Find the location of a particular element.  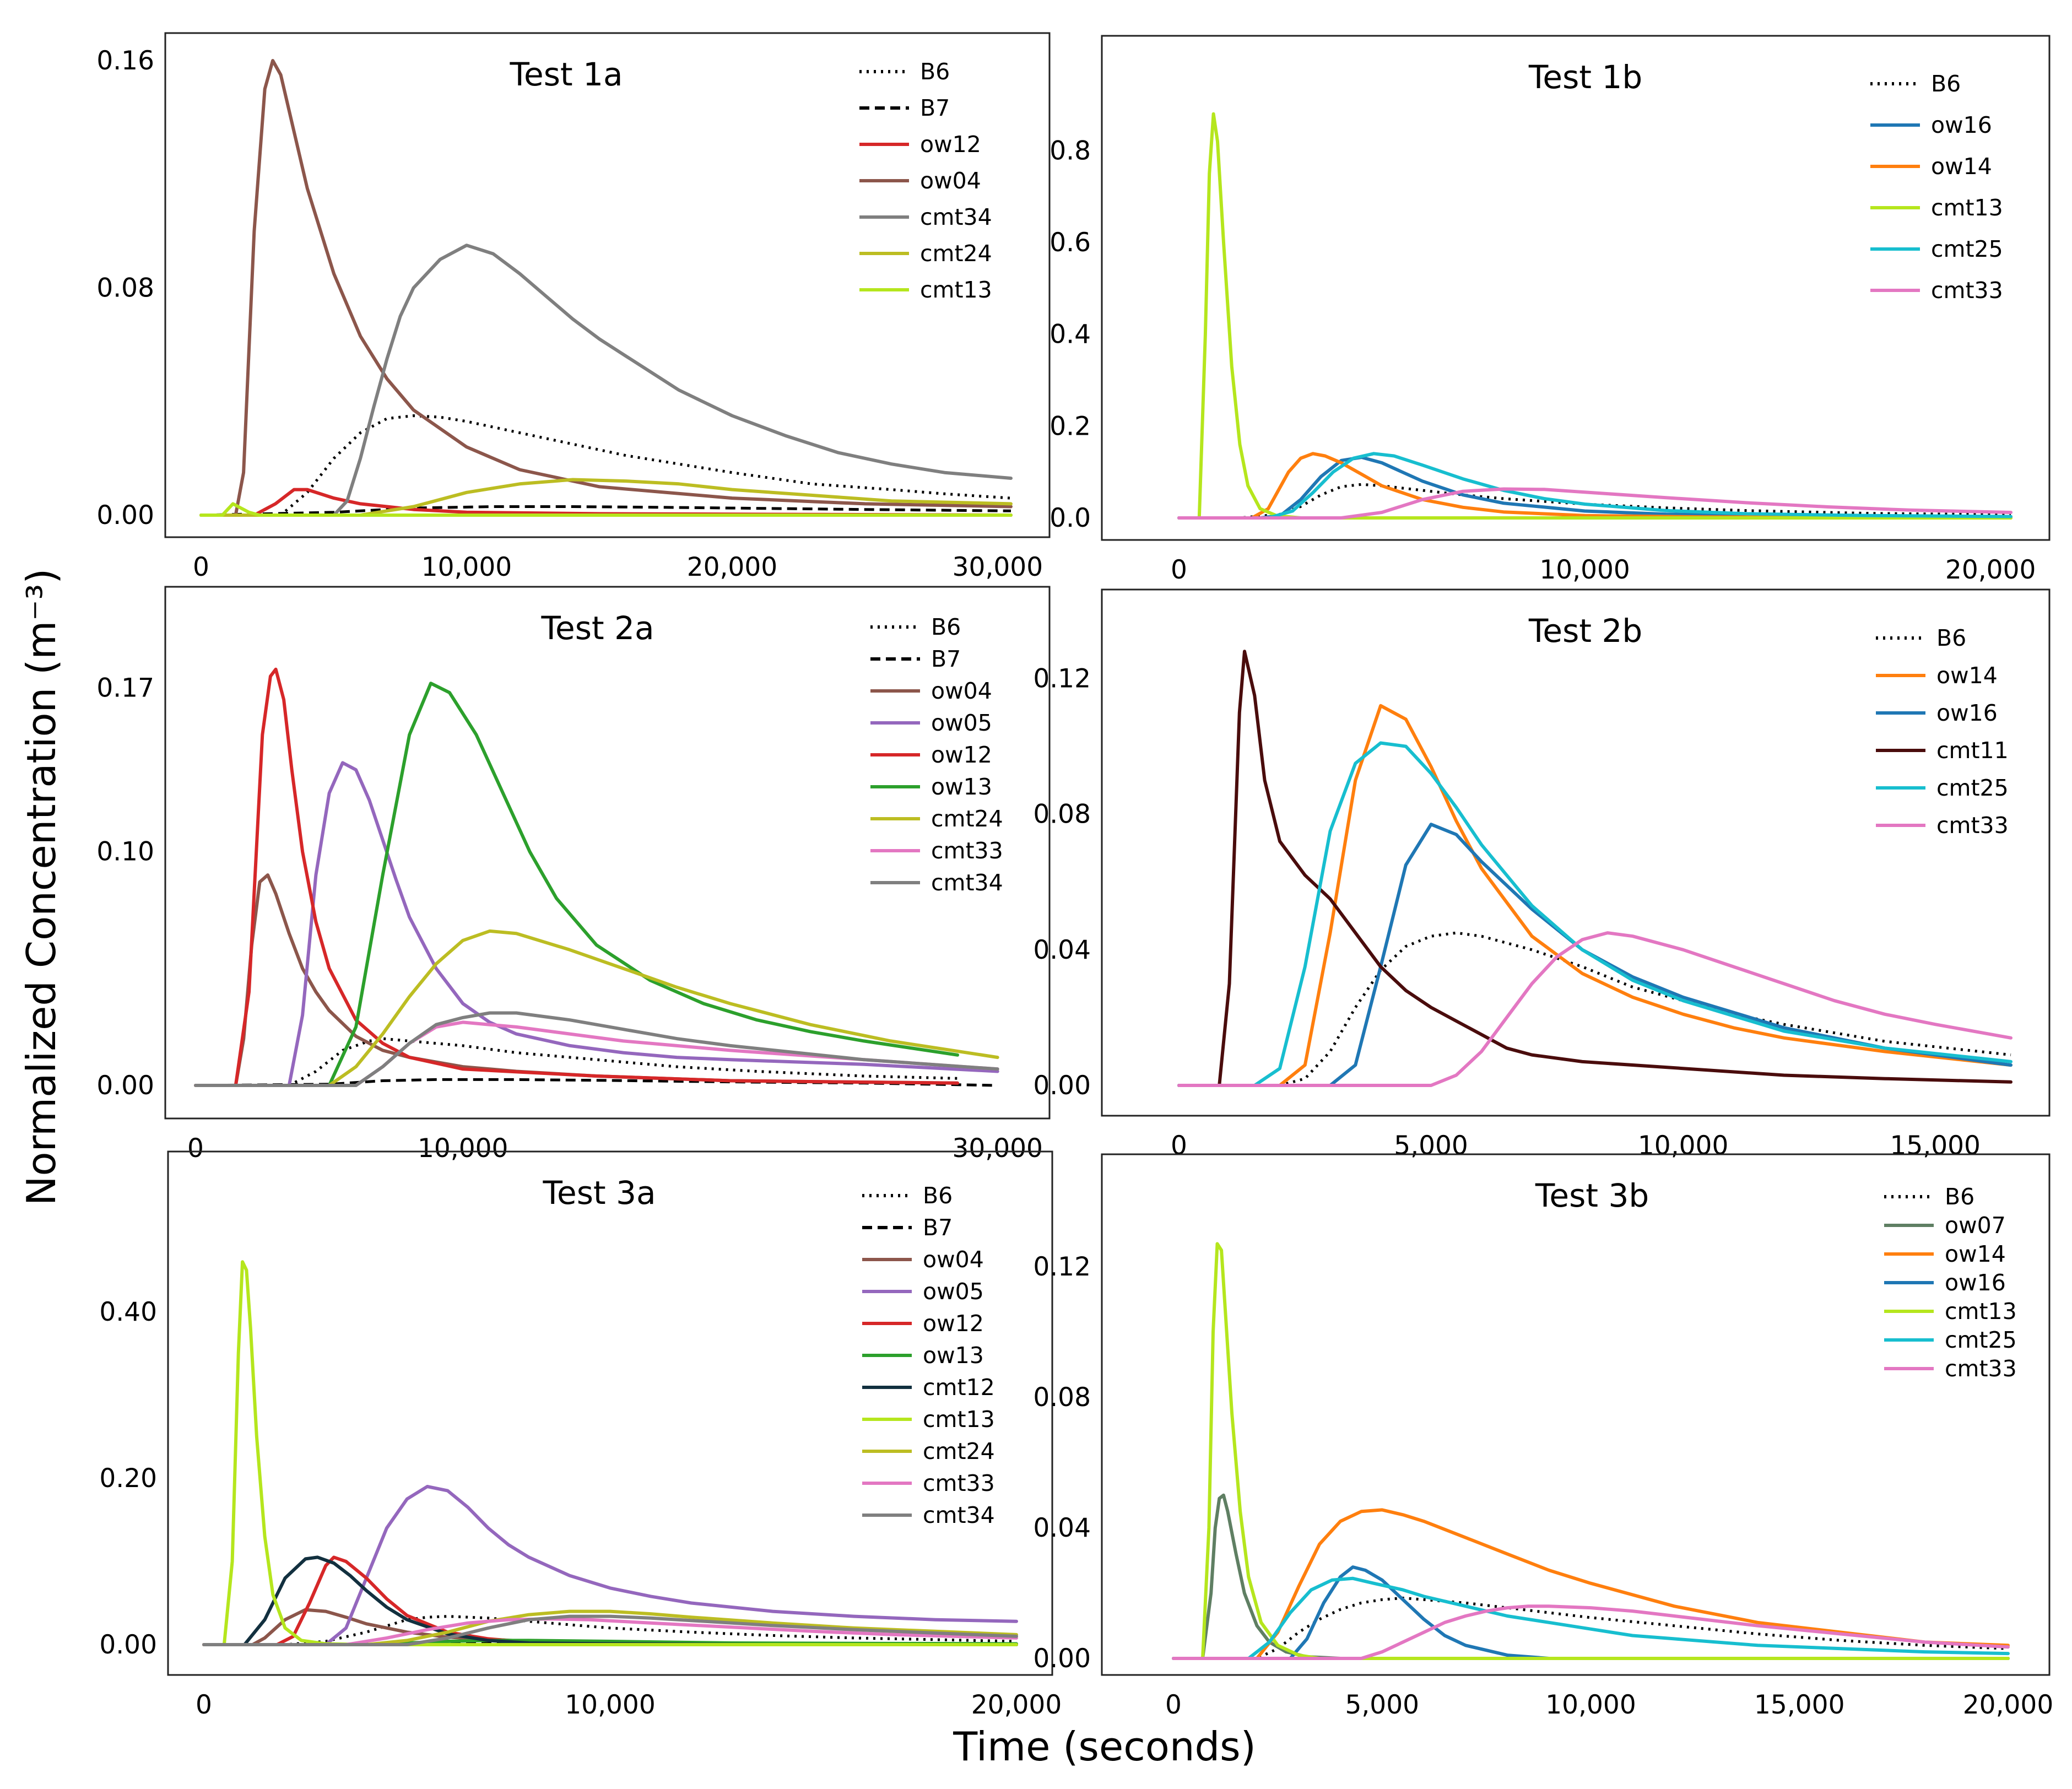

series-line-ow04 is located at coordinates (606, 288).